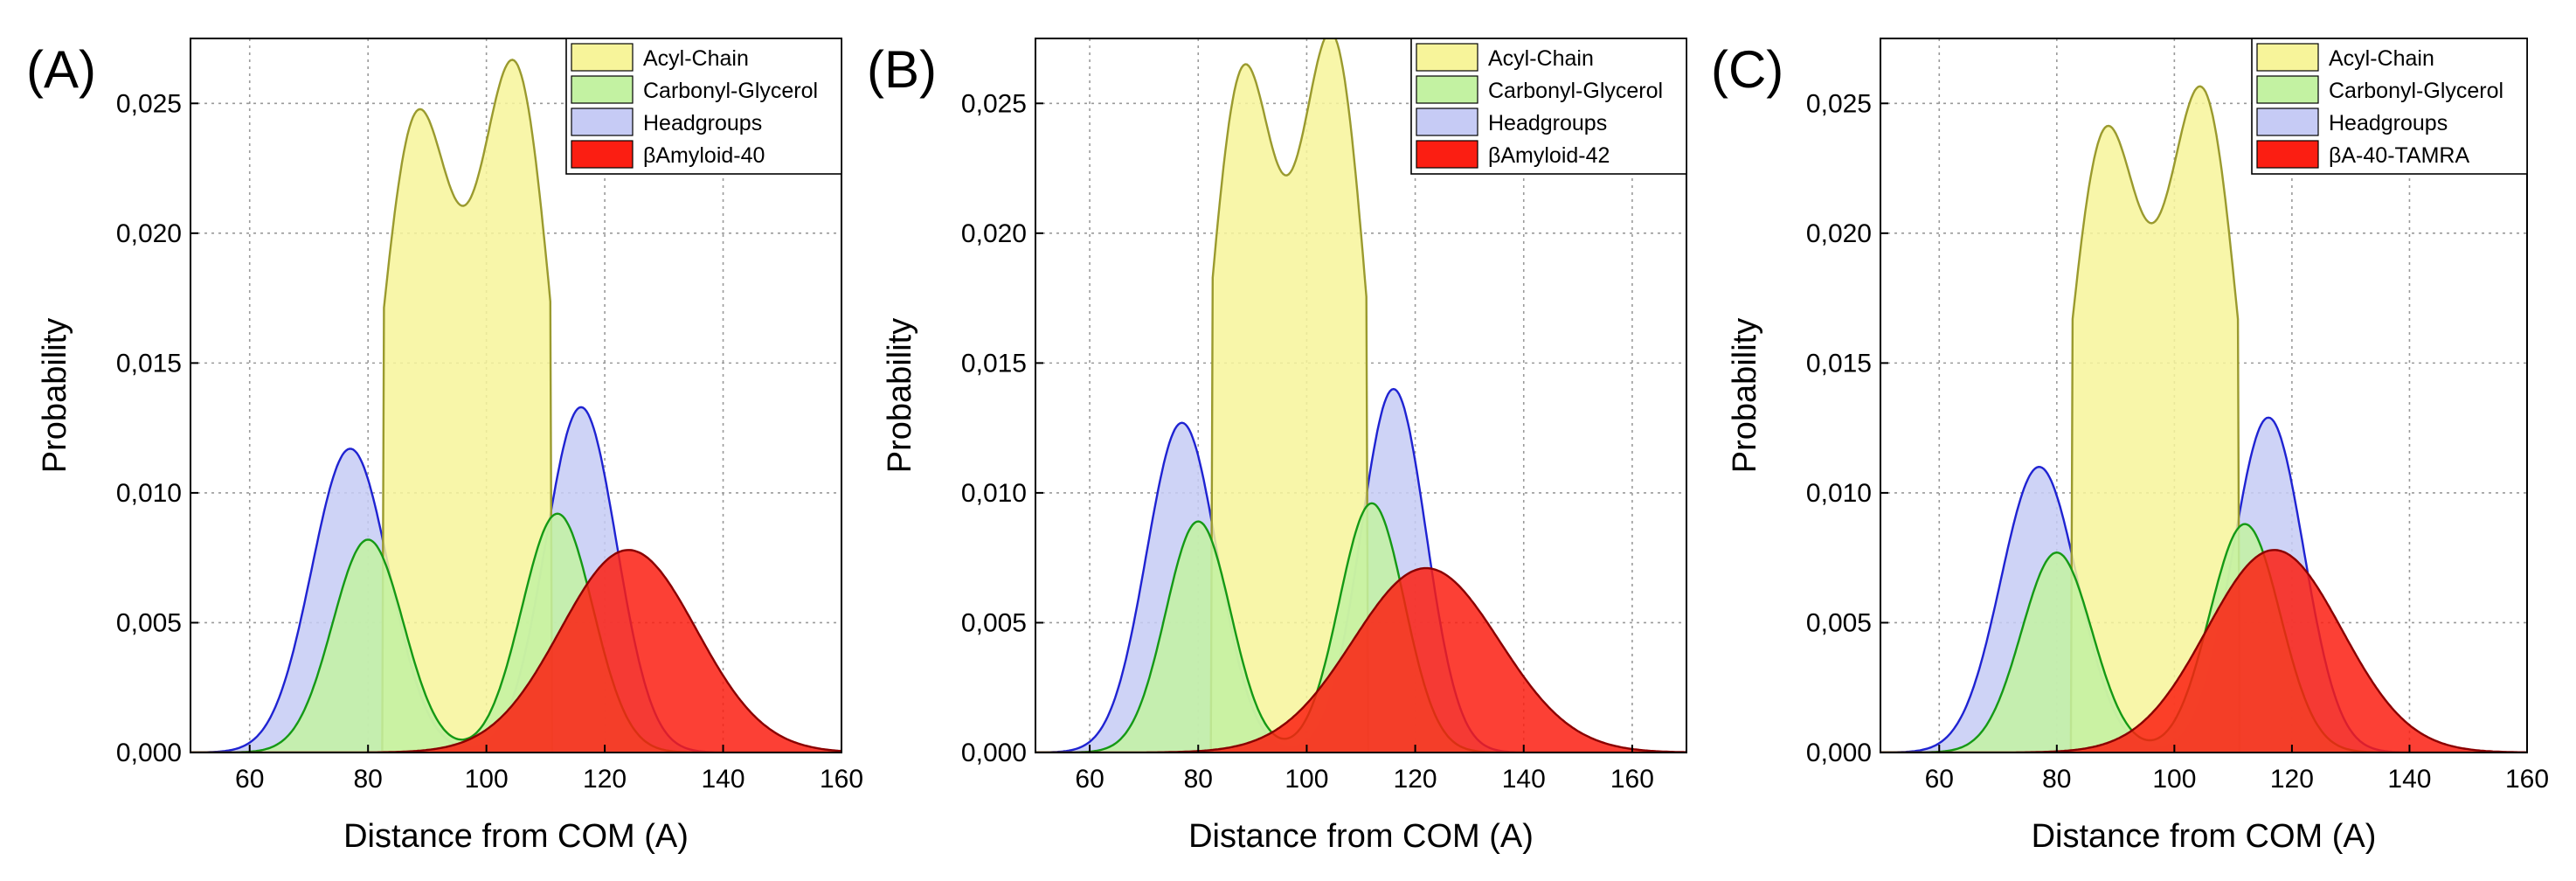  Describe the element at coordinates (704, 155) in the screenshot. I see `legend-label: βAmyloid-40` at that location.